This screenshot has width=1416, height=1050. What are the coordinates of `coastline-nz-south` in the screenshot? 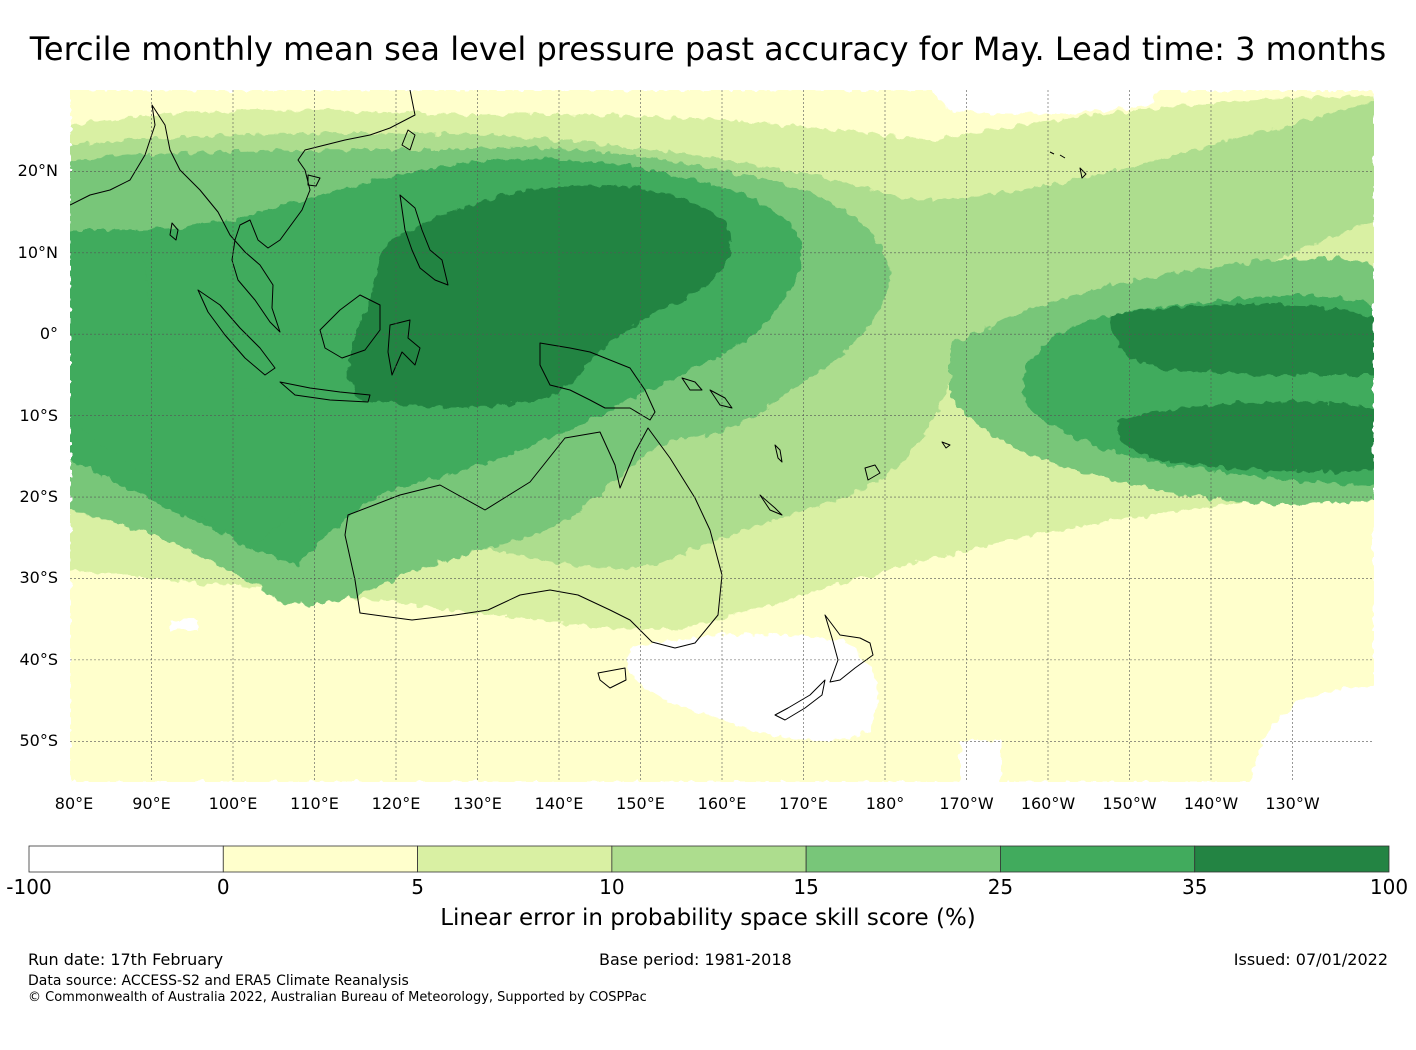 It's located at (800, 700).